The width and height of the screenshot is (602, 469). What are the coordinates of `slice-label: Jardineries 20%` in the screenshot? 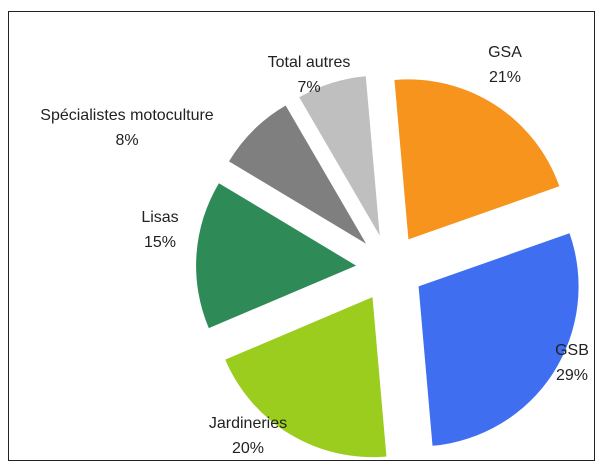 It's located at (248, 436).